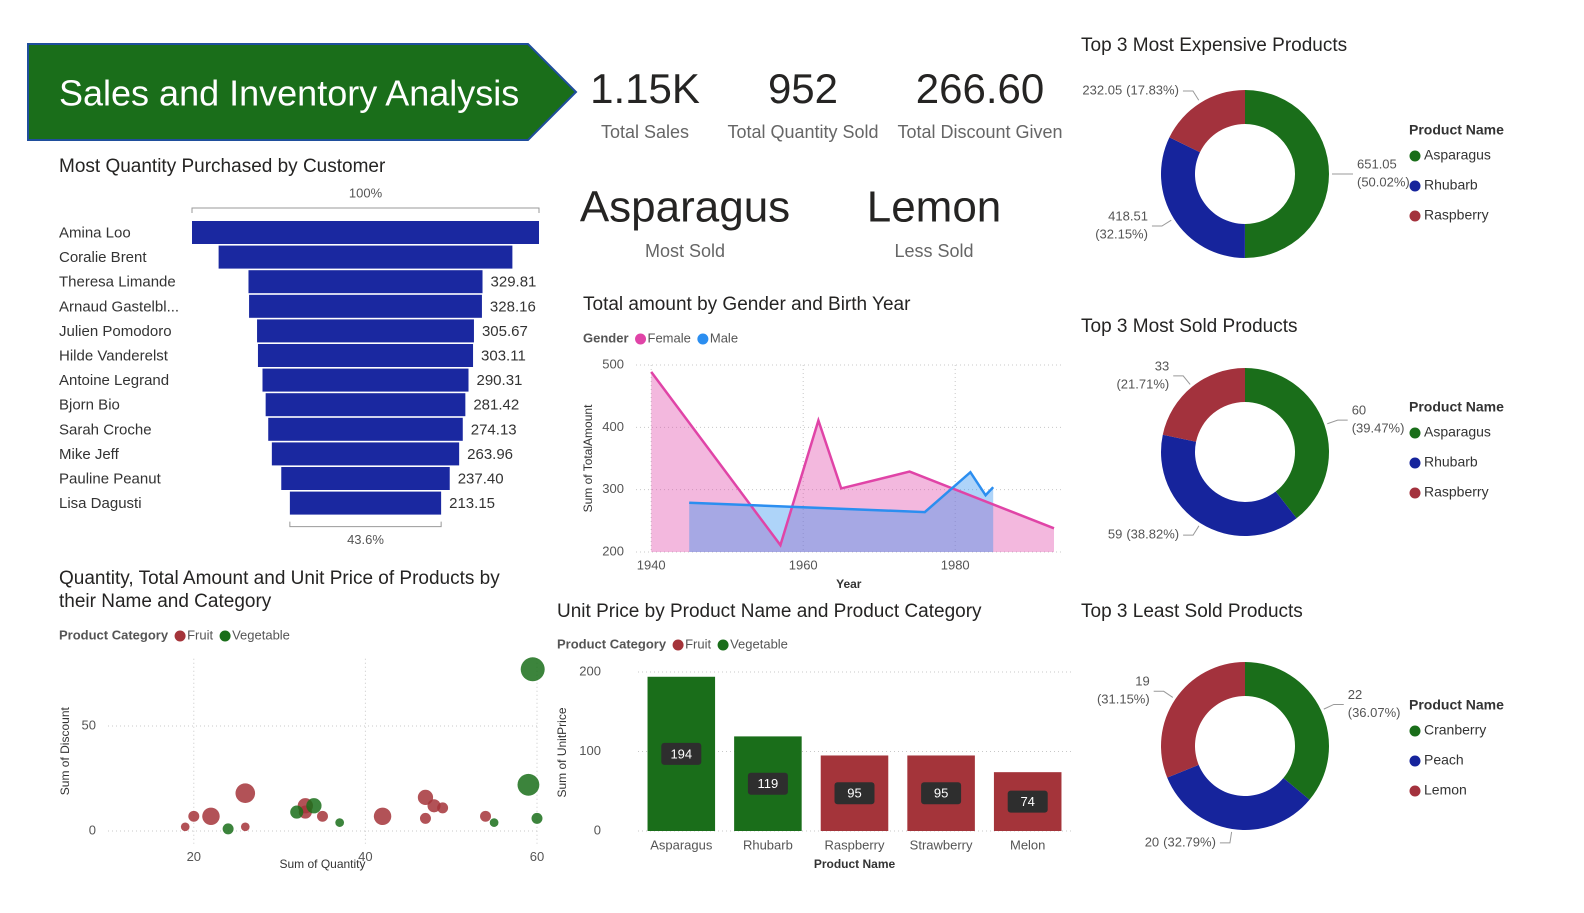 Image resolution: width=1584 pixels, height=913 pixels. What do you see at coordinates (496, 405) in the screenshot?
I see `data-label: 281.42` at bounding box center [496, 405].